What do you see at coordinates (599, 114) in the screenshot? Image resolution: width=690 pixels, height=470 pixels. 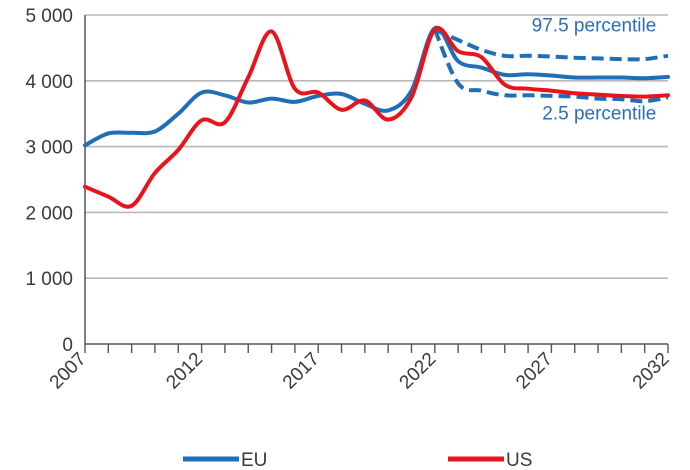 I see `annotation-label: 2.5 percentile` at bounding box center [599, 114].